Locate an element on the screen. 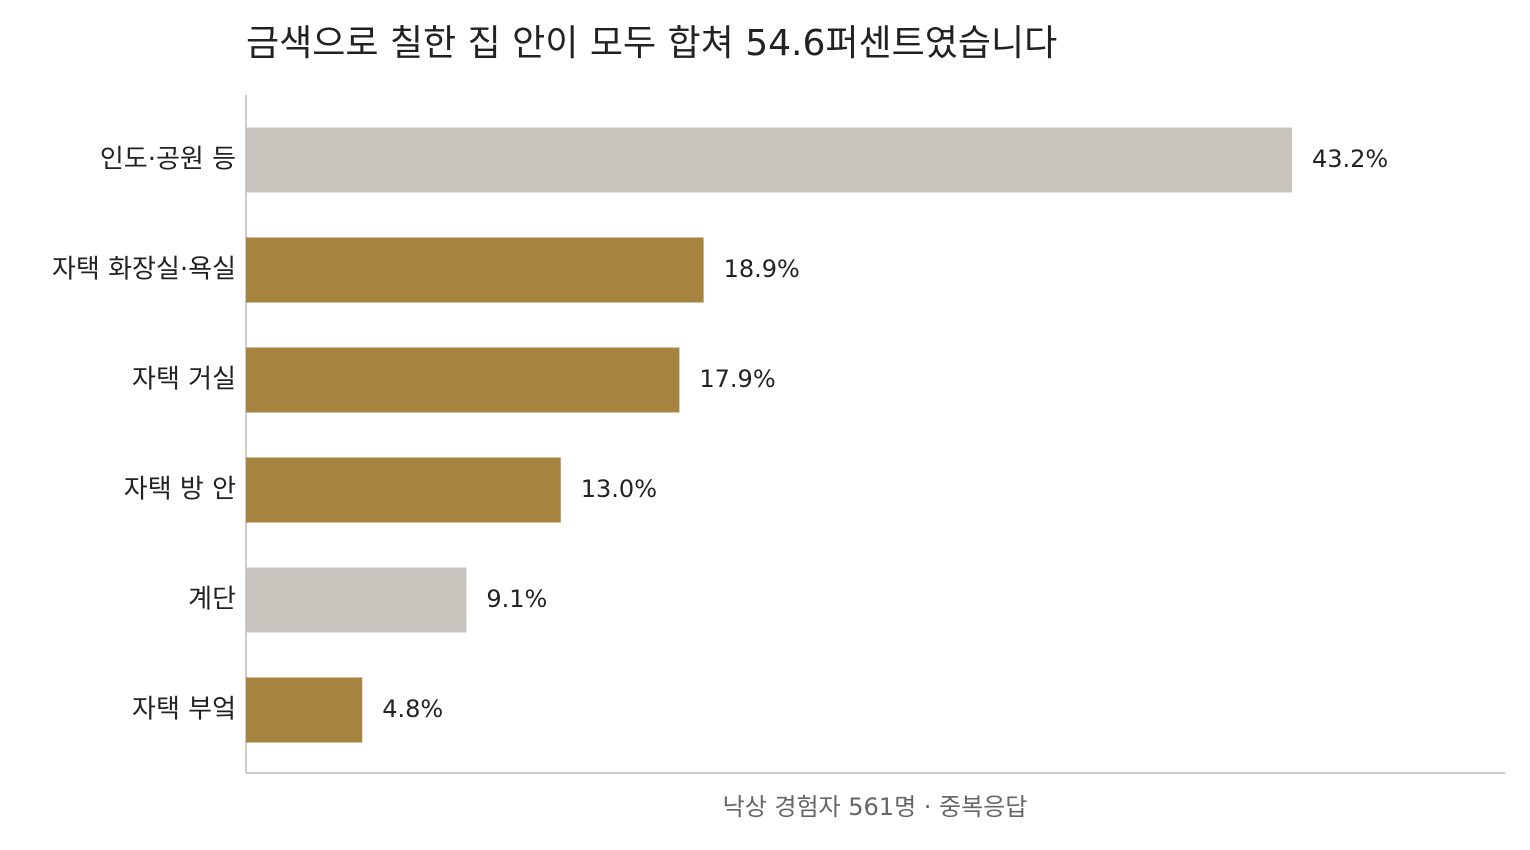  x-axis-label: 낙상 경험자 561명 · 중복응답 is located at coordinates (875, 807).